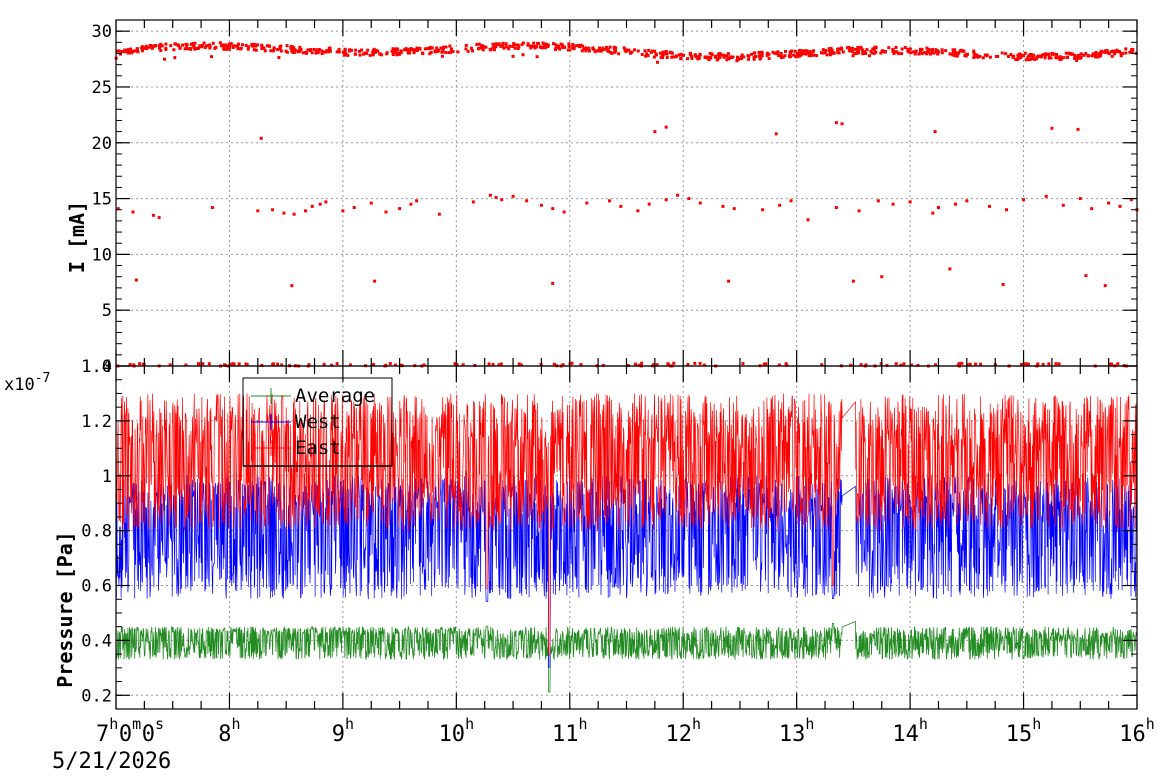 This screenshot has width=1158, height=782. What do you see at coordinates (224, 734) in the screenshot?
I see `time-number: 8` at bounding box center [224, 734].